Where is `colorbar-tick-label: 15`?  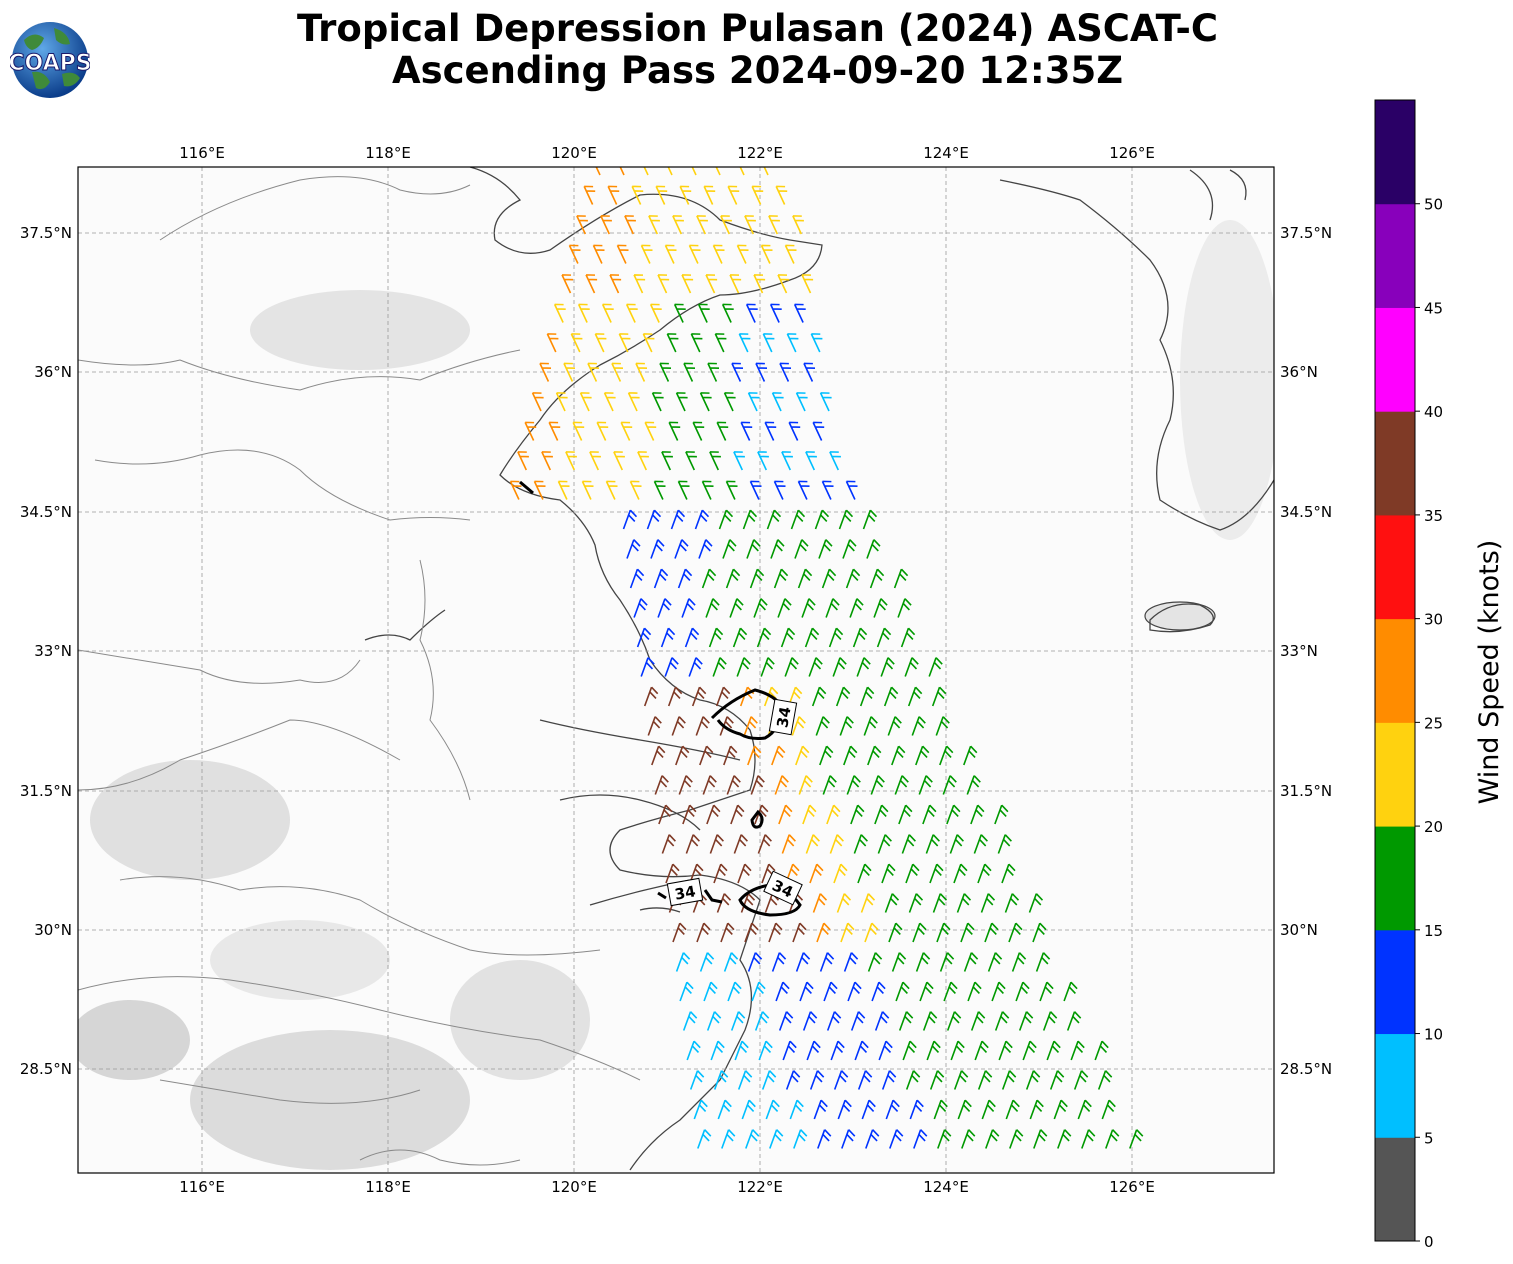
colorbar-tick-label: 15 is located at coordinates (1433, 931).